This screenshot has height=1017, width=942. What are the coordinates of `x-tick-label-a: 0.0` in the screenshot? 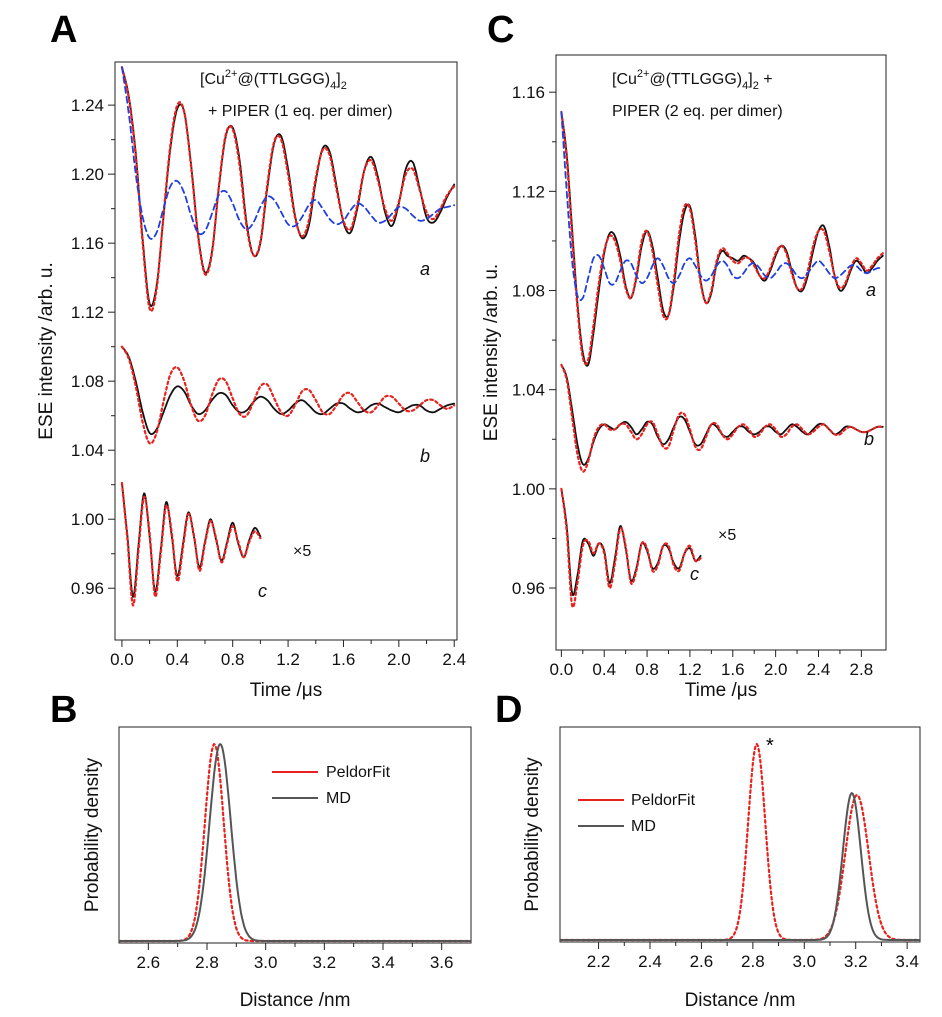 It's located at (122, 659).